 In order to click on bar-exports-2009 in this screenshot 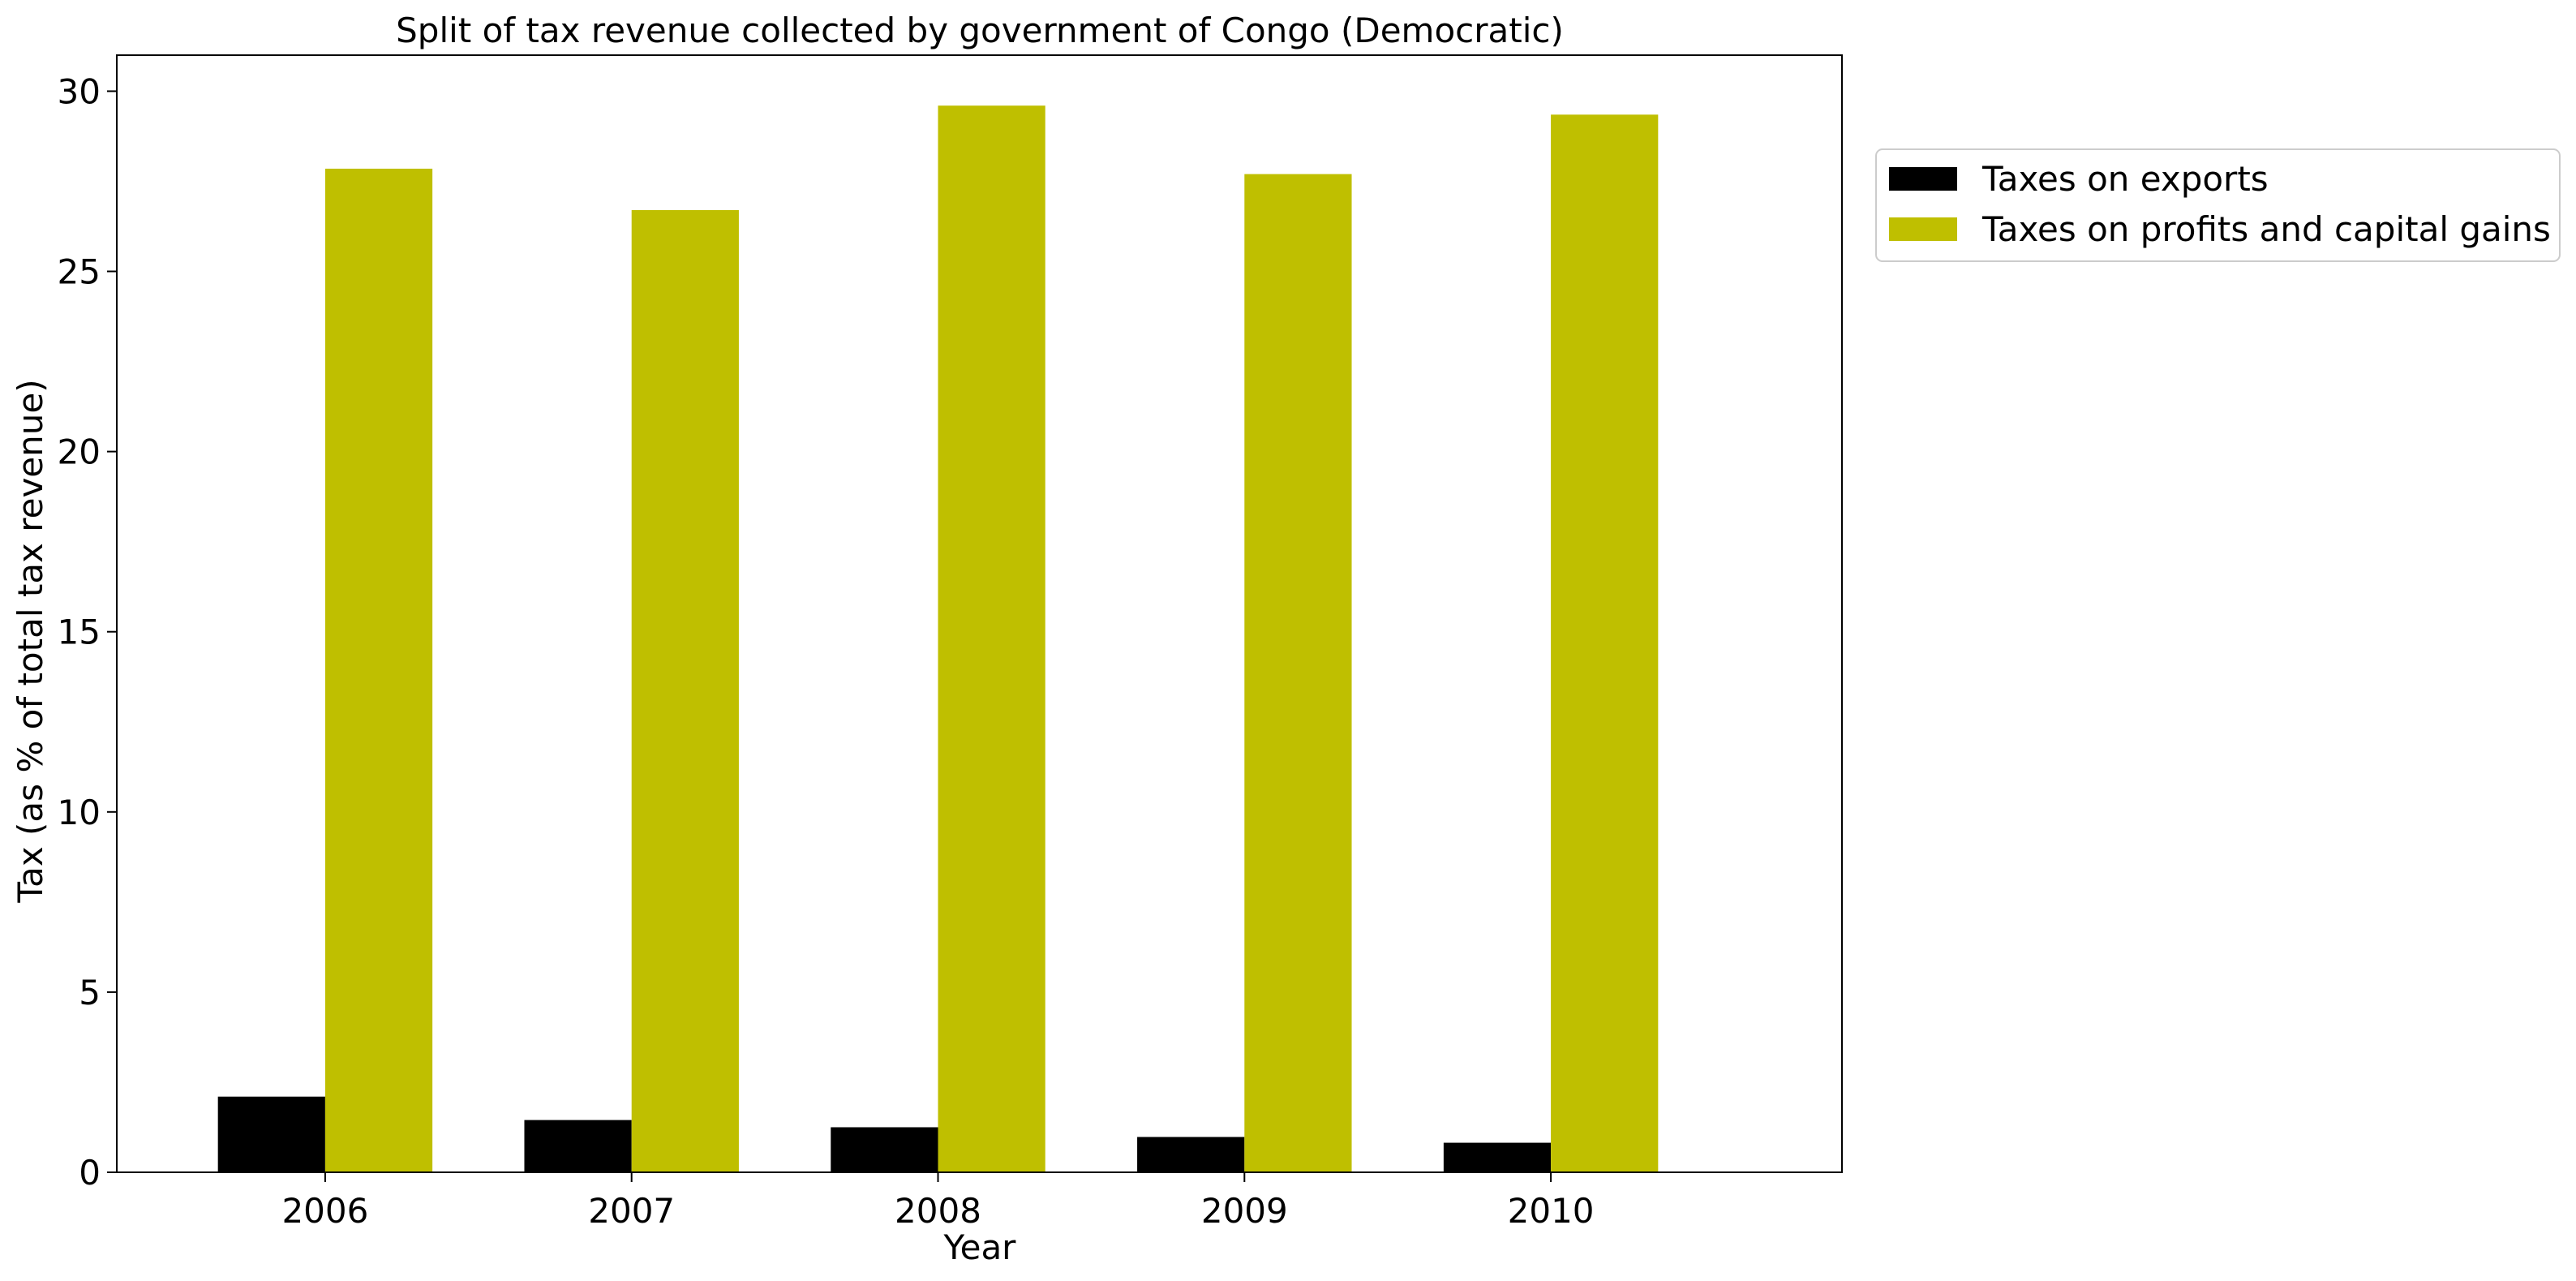, I will do `click(1191, 1154)`.